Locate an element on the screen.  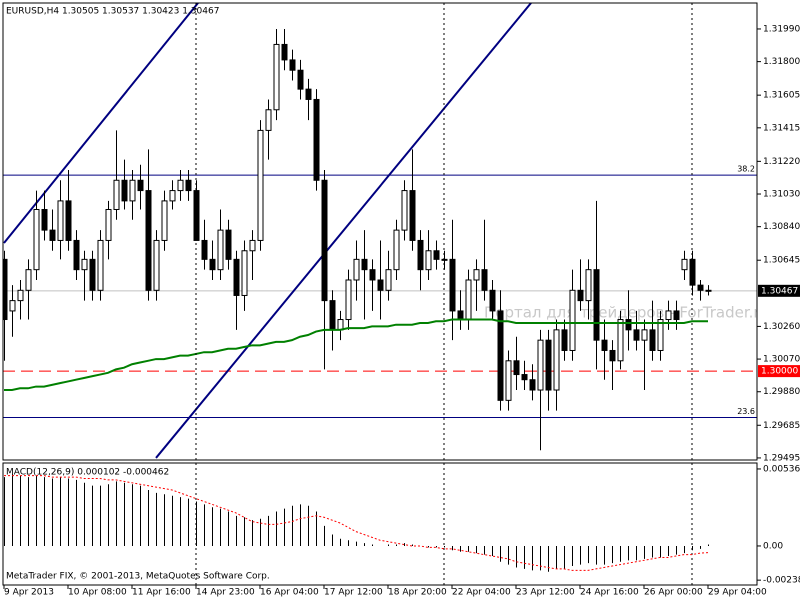
fibo-label: 23.6 is located at coordinates (746, 411).